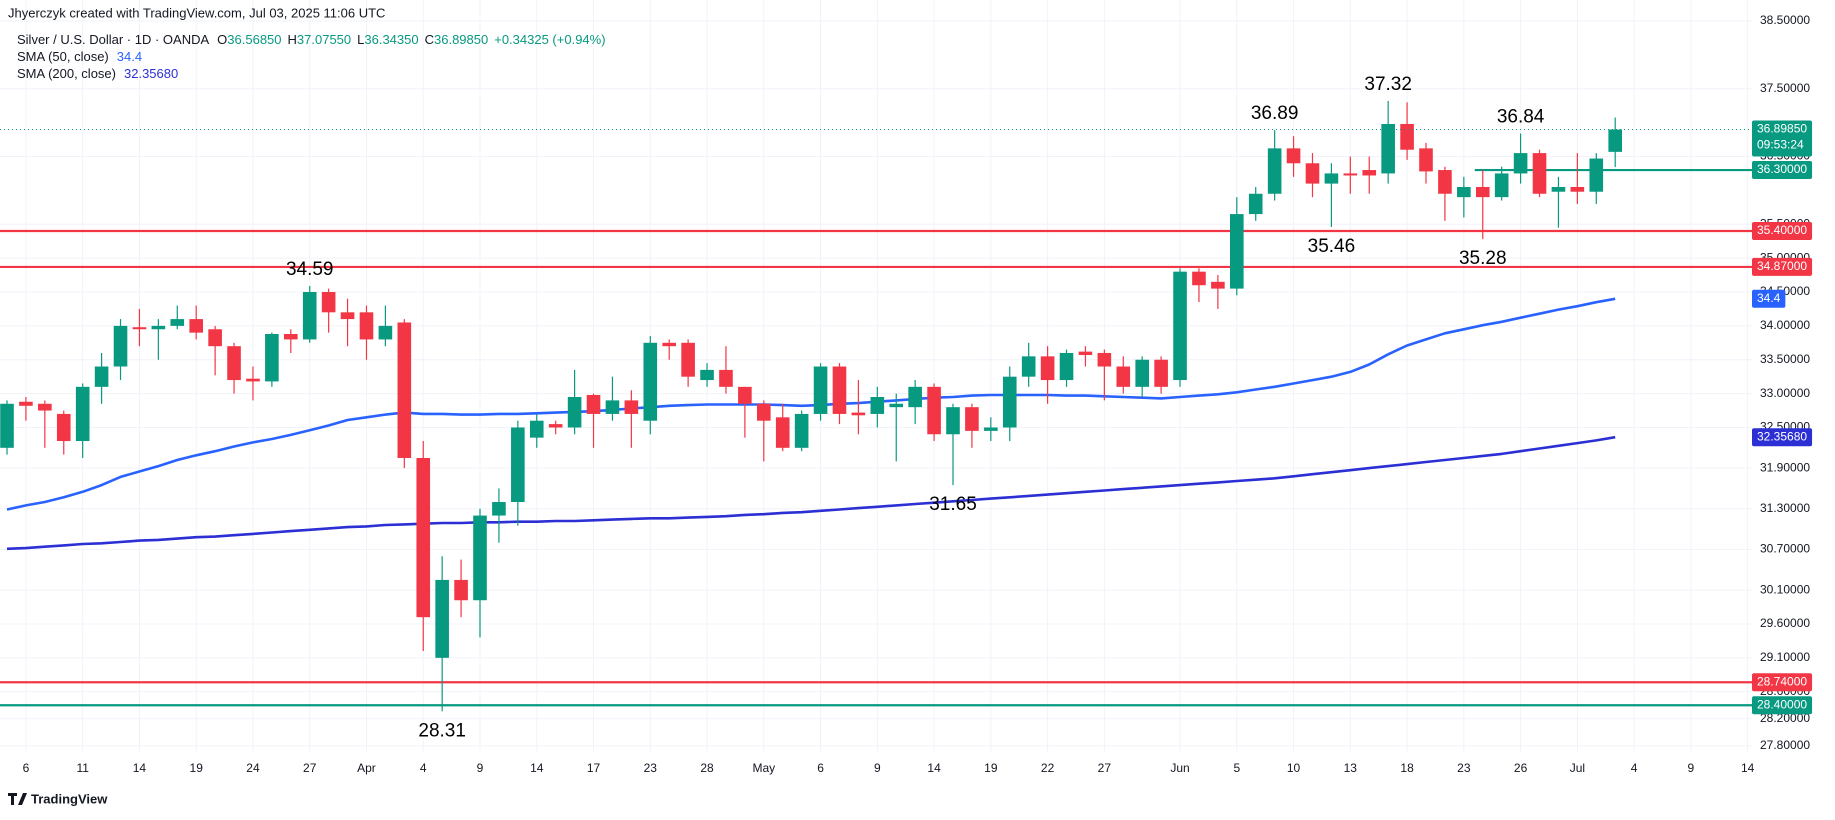  What do you see at coordinates (707, 768) in the screenshot?
I see `x-tick-label: 28` at bounding box center [707, 768].